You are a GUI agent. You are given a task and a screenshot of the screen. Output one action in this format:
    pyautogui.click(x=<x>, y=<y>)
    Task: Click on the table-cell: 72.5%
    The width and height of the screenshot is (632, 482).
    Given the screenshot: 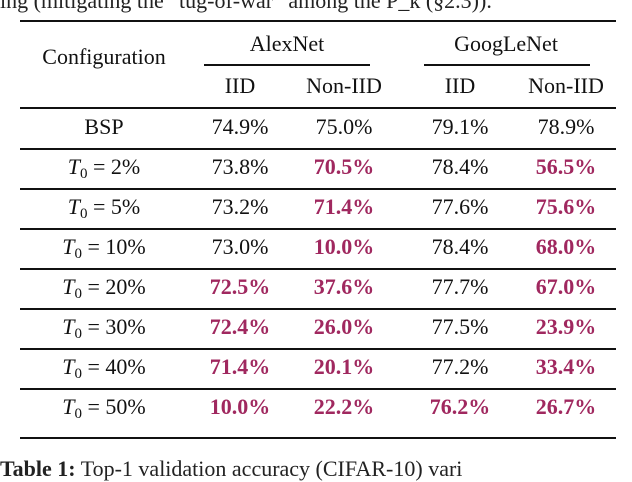 What is the action you would take?
    pyautogui.click(x=240, y=286)
    